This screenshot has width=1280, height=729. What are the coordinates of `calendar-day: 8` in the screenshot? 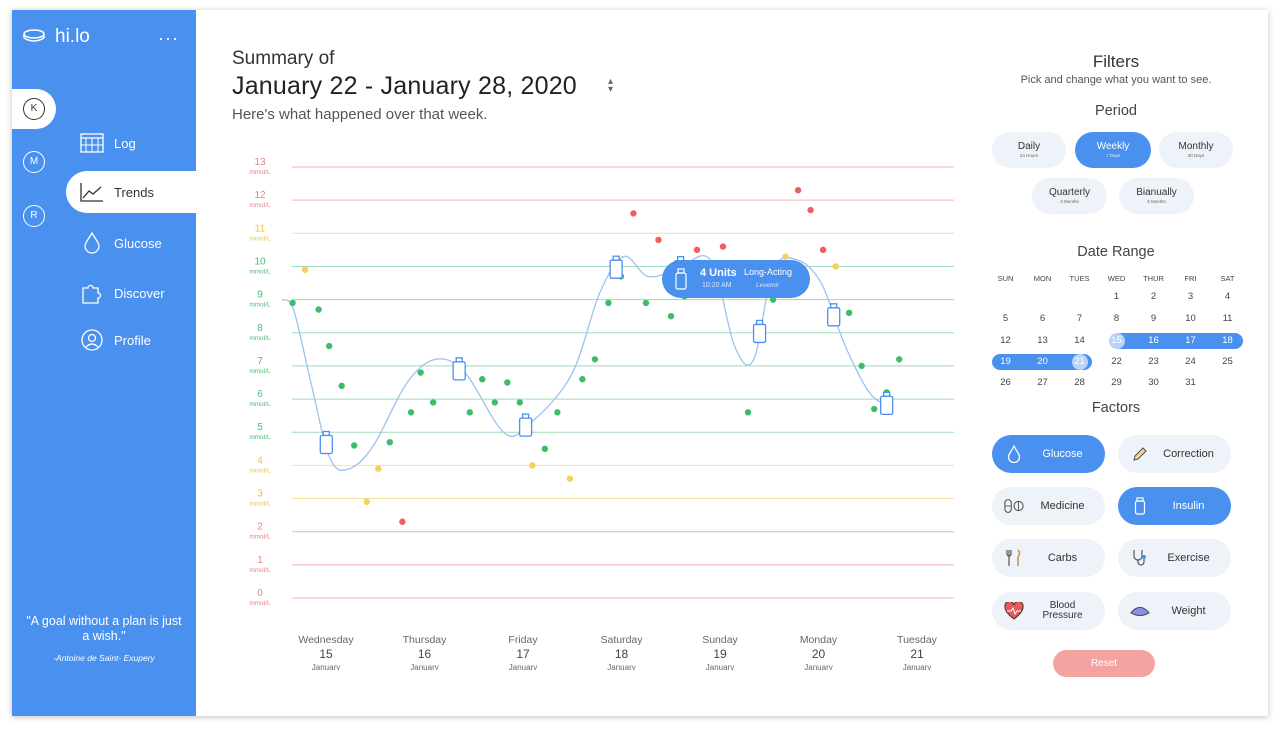 It's located at (1116, 319).